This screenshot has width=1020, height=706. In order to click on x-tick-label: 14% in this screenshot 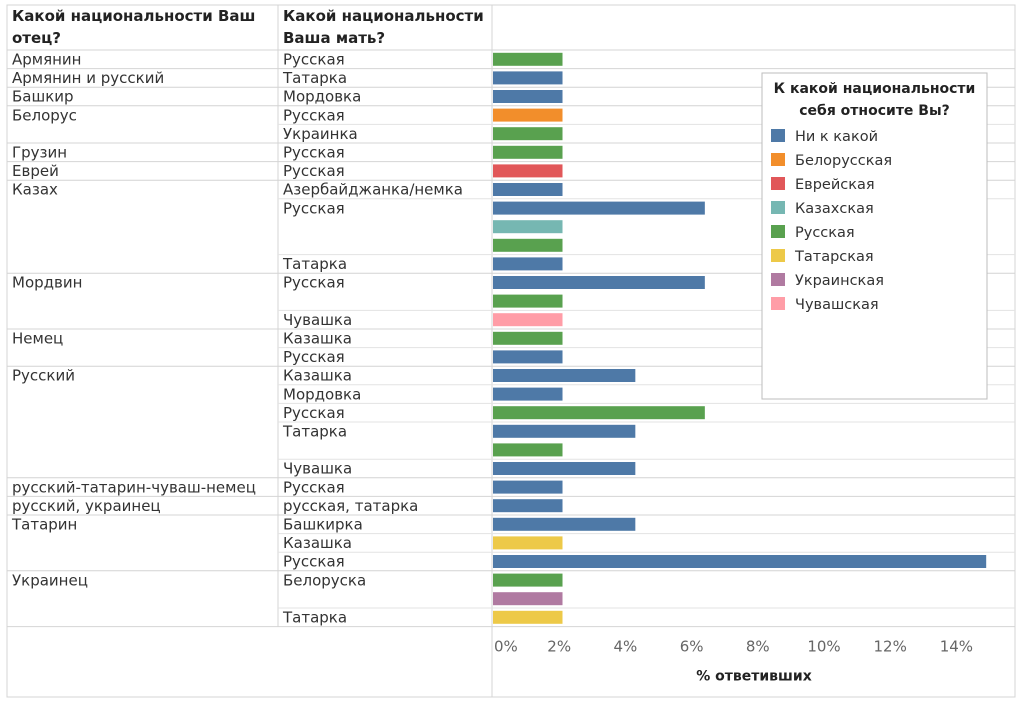, I will do `click(956, 647)`.